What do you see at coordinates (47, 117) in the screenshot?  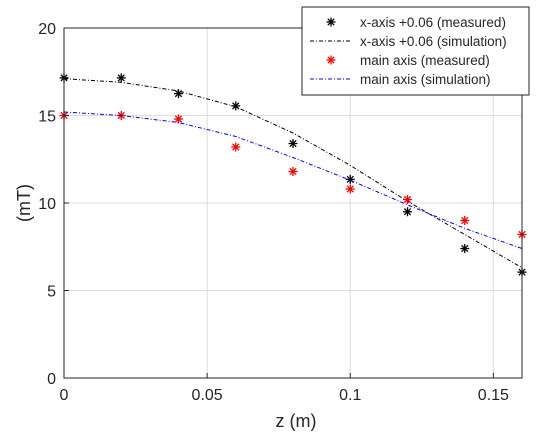 I see `y-tick-label: 15` at bounding box center [47, 117].